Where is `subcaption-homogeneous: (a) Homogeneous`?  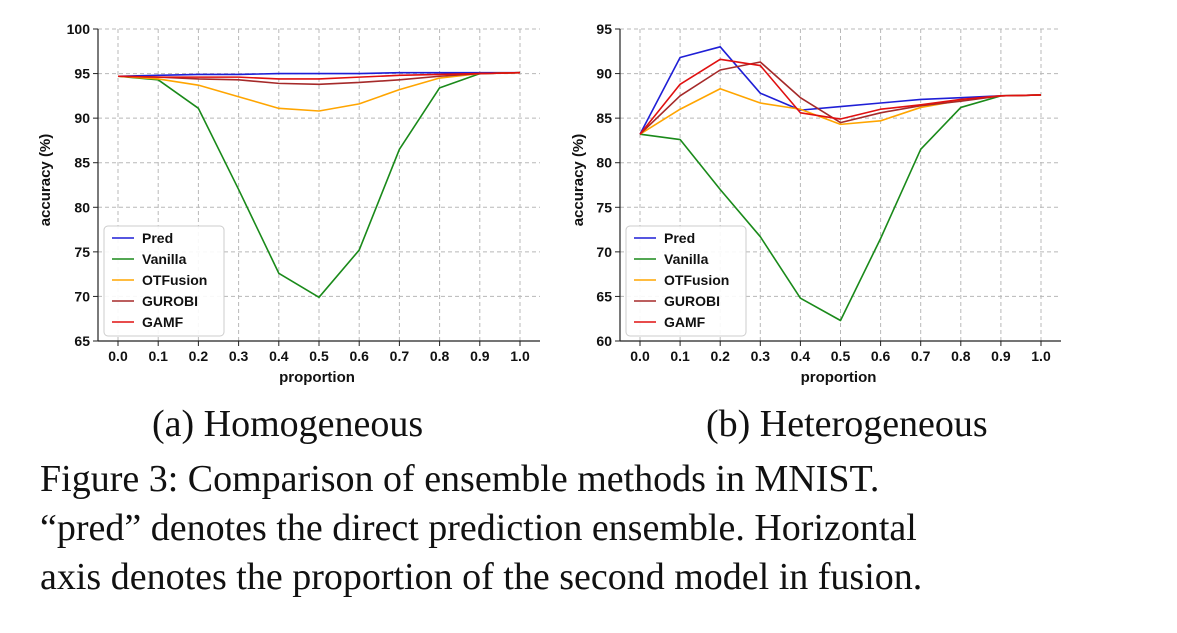 subcaption-homogeneous: (a) Homogeneous is located at coordinates (288, 424).